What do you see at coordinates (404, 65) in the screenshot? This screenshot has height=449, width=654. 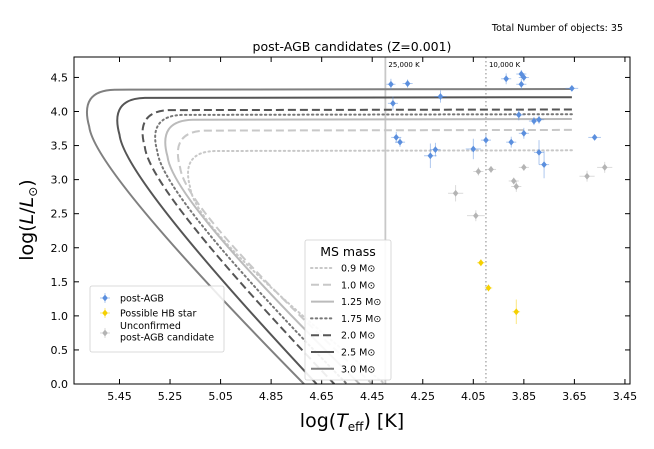 I see `reference-line-label: 25,000 K` at bounding box center [404, 65].